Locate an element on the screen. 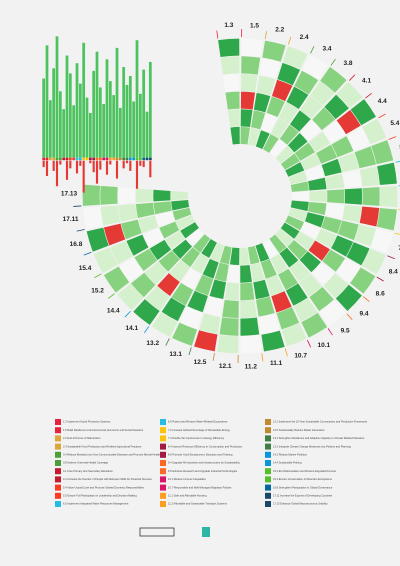 This screenshot has width=400, height=566. target-label: 16.8 is located at coordinates (76, 244).